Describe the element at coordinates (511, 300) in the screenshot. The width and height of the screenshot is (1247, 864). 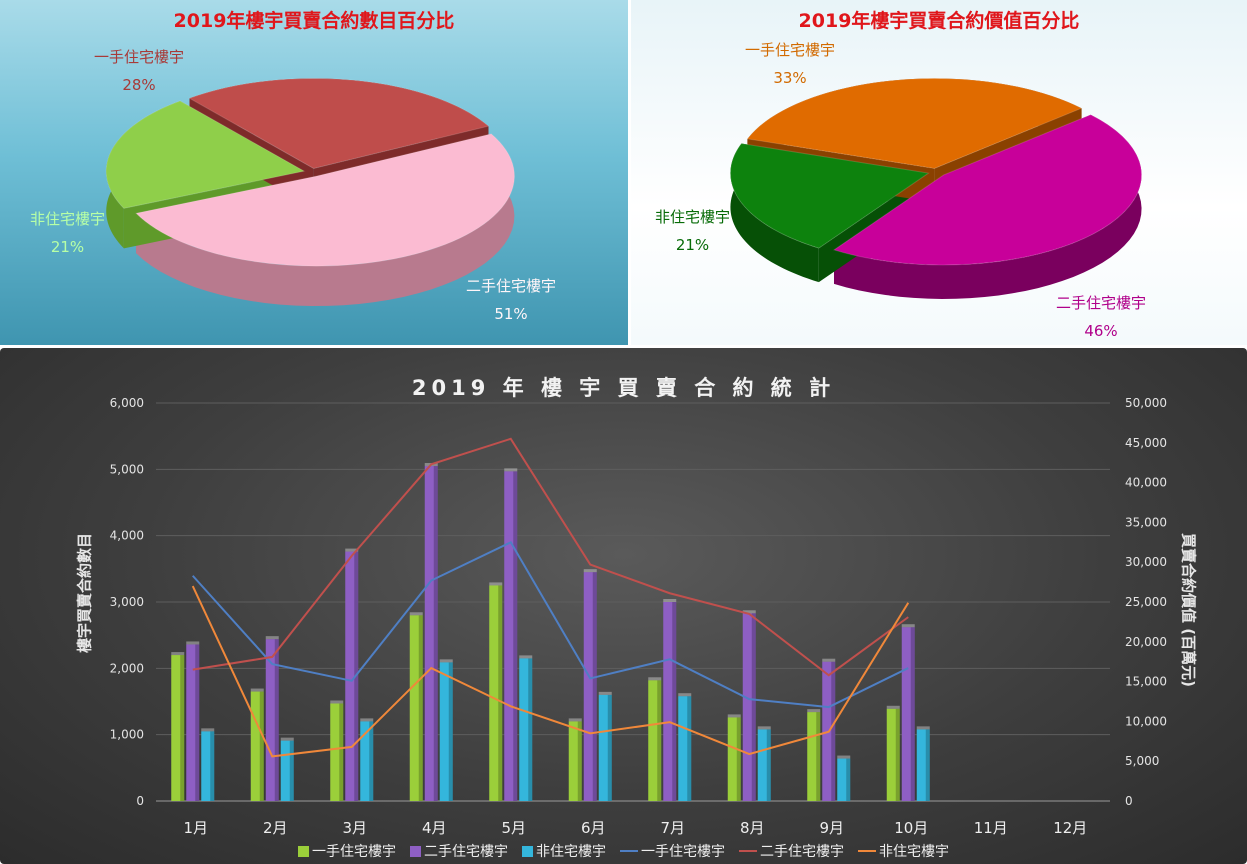
I see `slice-label-count-secondhand: 二手住宅樓宇 51%` at that location.